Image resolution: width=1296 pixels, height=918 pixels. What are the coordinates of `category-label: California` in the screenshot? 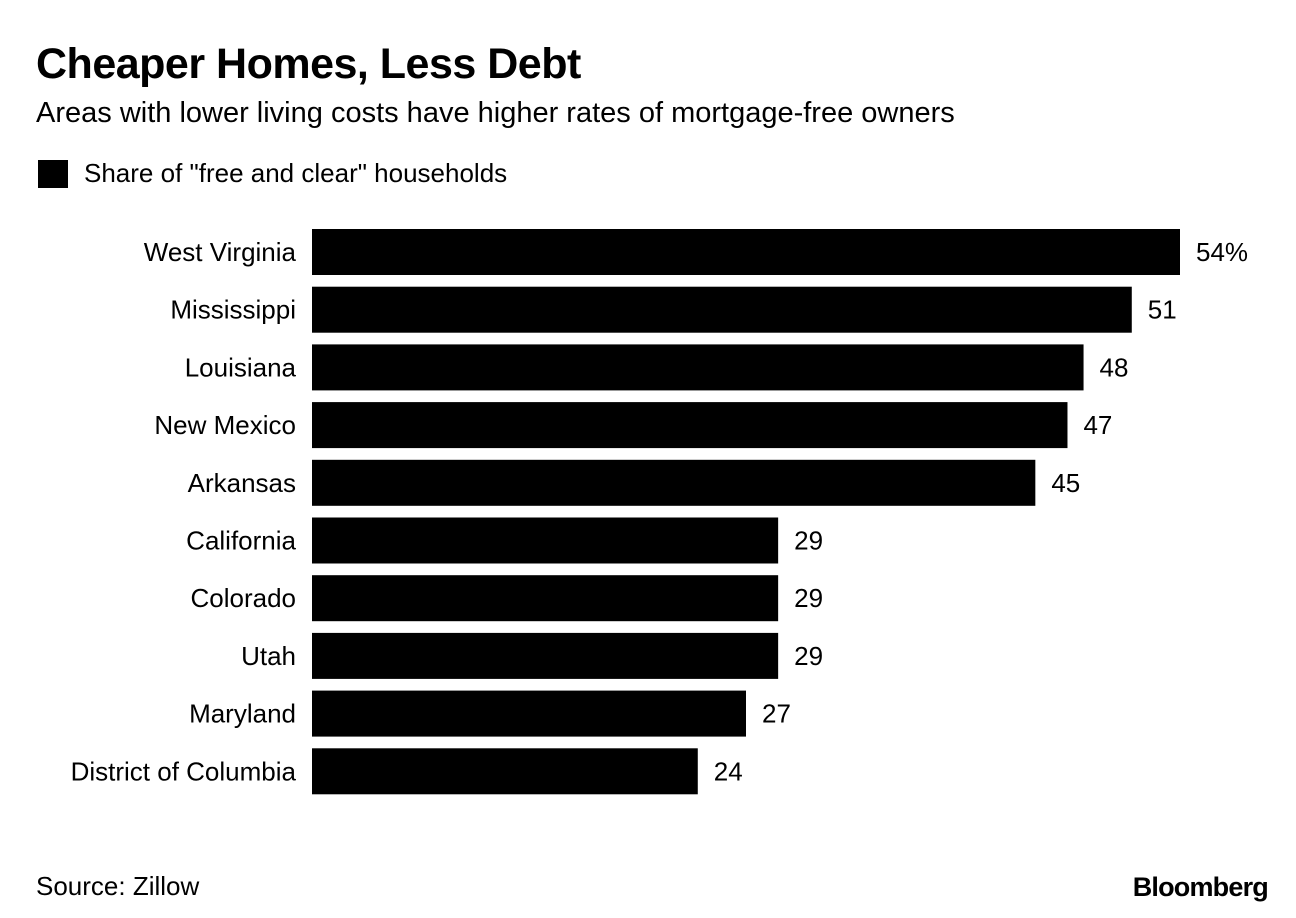 It's located at (241, 541).